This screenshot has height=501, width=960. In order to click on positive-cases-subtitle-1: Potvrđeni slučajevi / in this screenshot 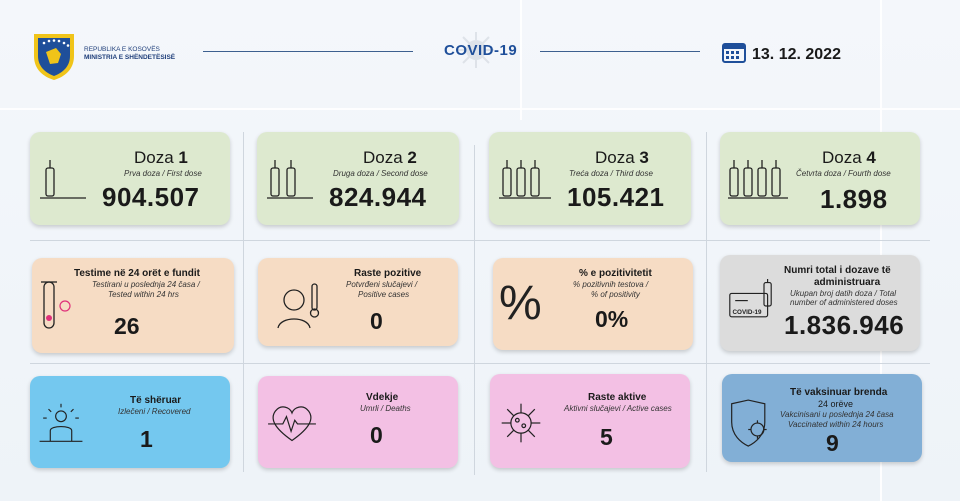, I will do `click(382, 284)`.